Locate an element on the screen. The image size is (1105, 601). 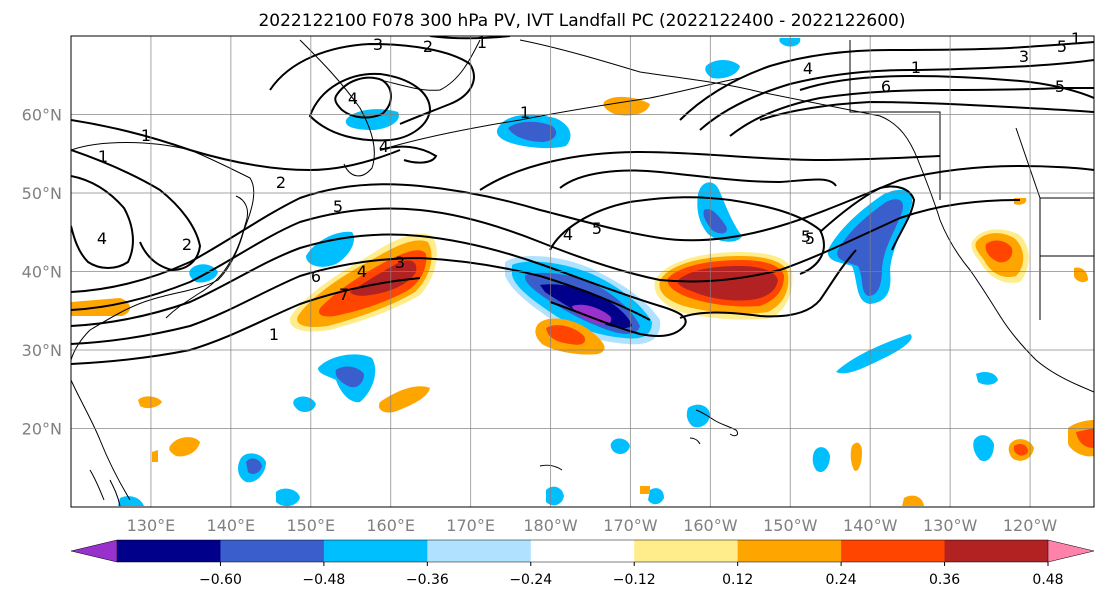
coastline-hawaii is located at coordinates (717, 423).